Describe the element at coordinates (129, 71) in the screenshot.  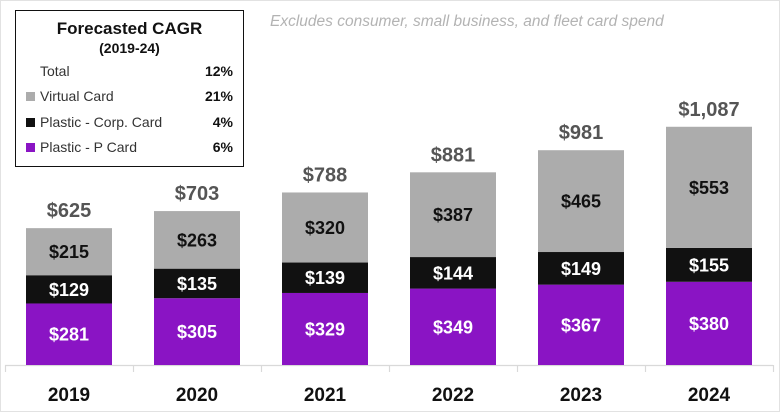
I see `legend-row-total: Total 12%` at that location.